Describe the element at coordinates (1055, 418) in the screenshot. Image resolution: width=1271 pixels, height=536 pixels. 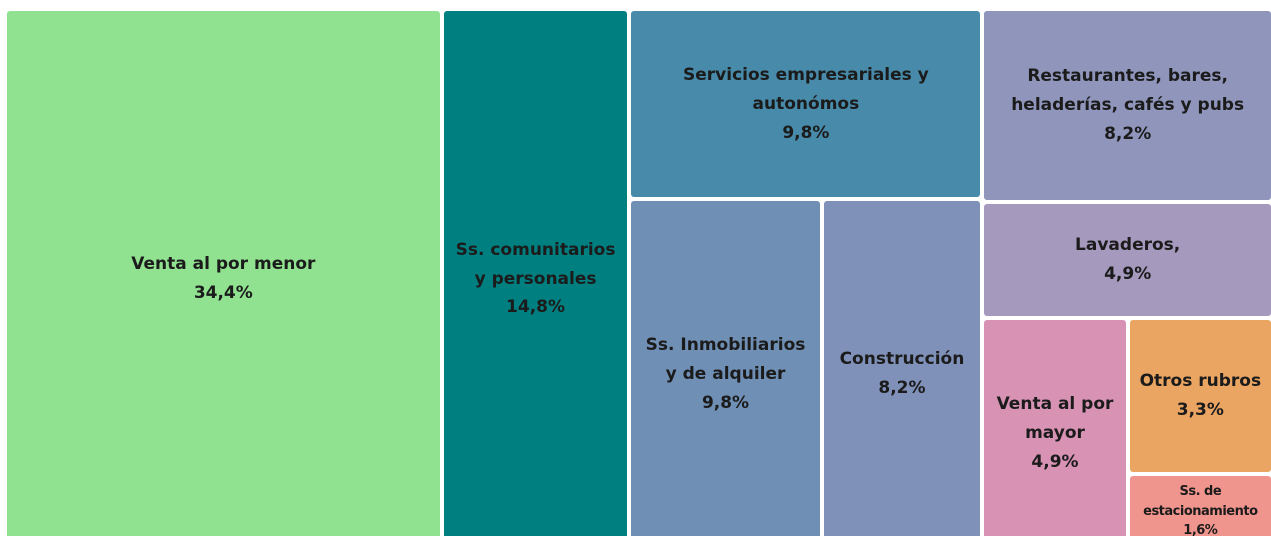
I see `tile-label: Venta al por mayor` at that location.